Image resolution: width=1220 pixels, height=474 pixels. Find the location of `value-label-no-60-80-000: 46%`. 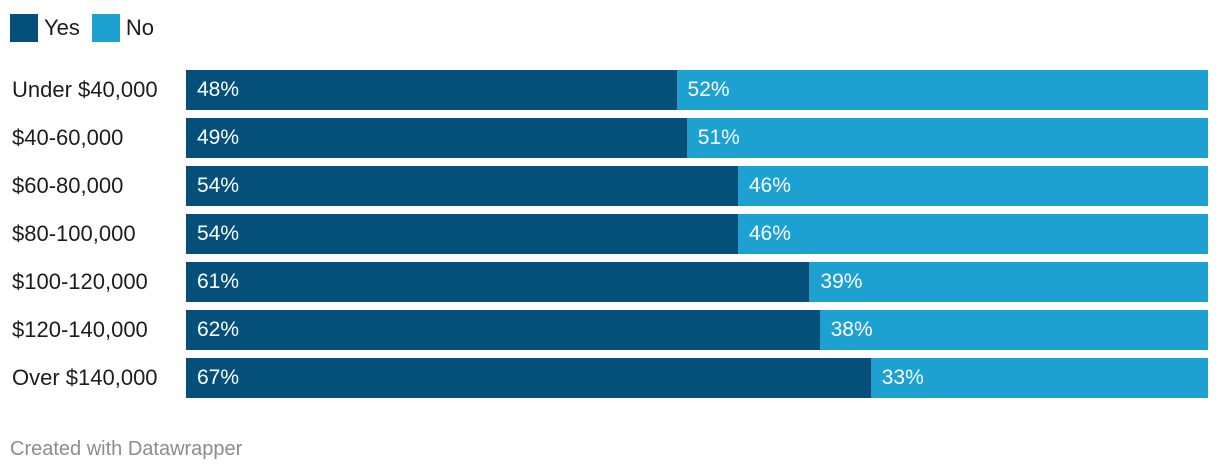

value-label-no-60-80-000: 46% is located at coordinates (769, 185).